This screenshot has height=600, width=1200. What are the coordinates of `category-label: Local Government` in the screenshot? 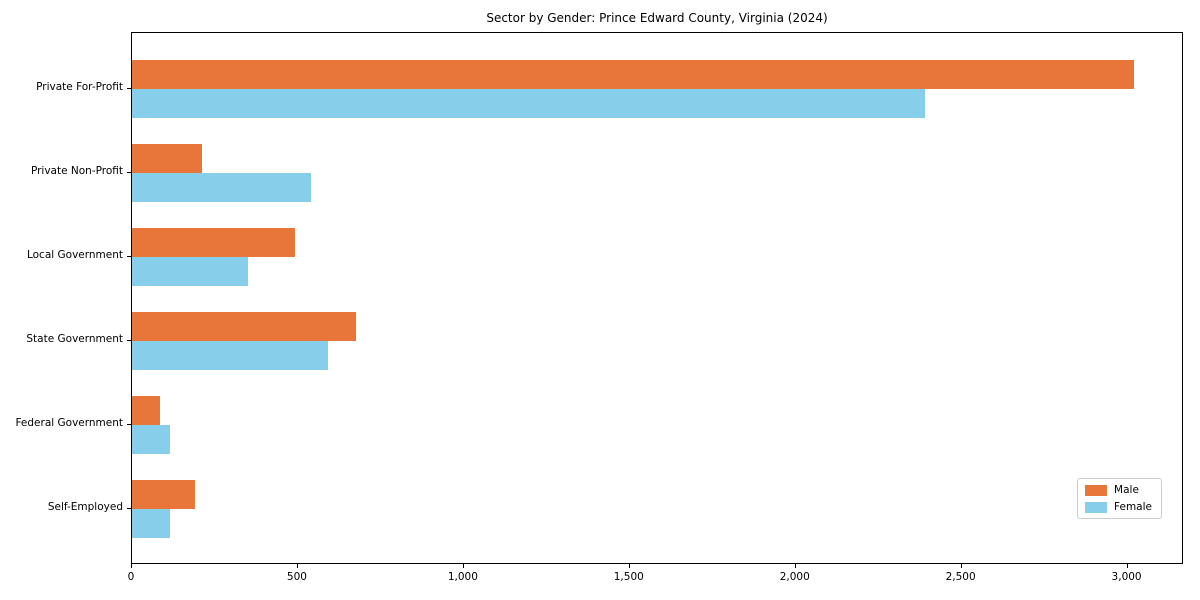 It's located at (74, 255).